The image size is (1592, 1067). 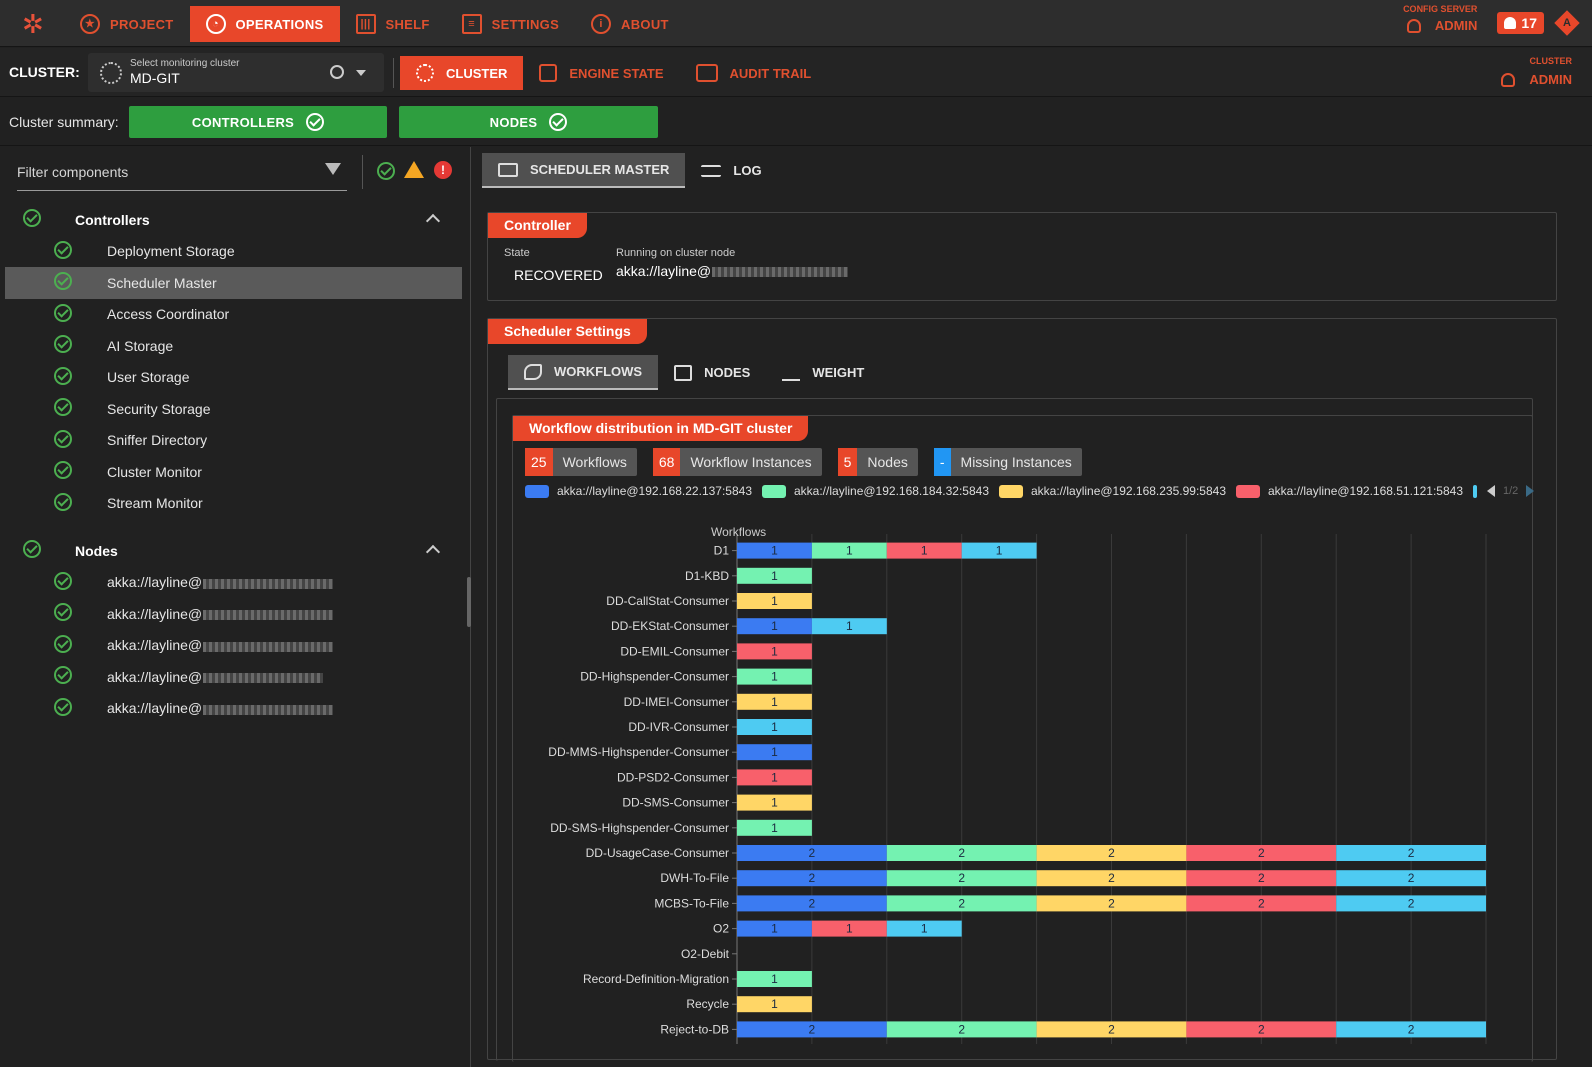 I want to click on tree-item-security-storage: Security Storage, so click(x=235, y=409).